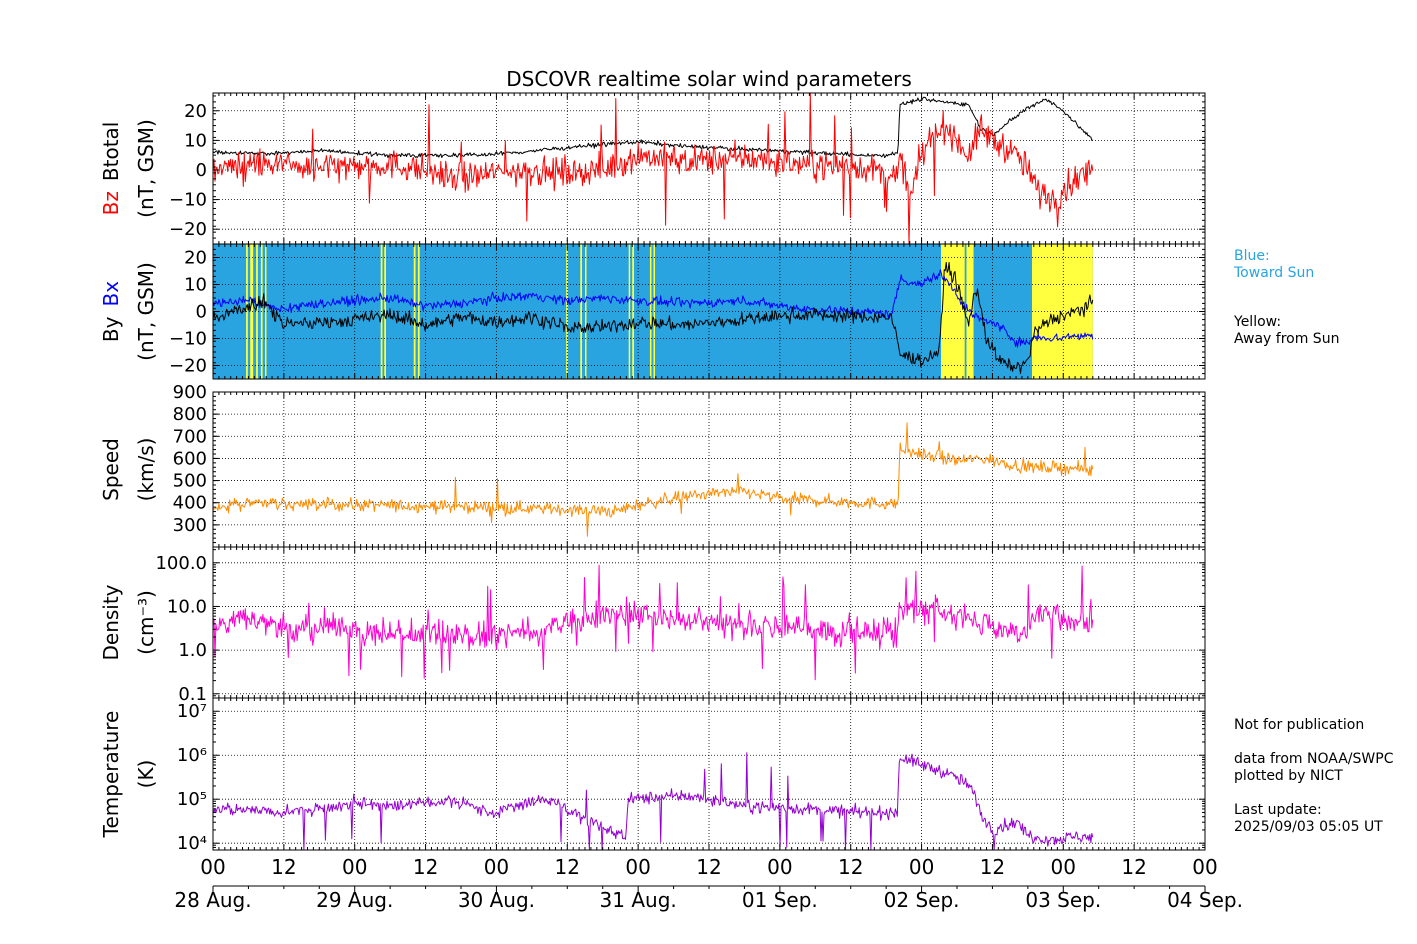 This screenshot has width=1417, height=944. Describe the element at coordinates (190, 481) in the screenshot. I see `ytick-label: 500` at that location.